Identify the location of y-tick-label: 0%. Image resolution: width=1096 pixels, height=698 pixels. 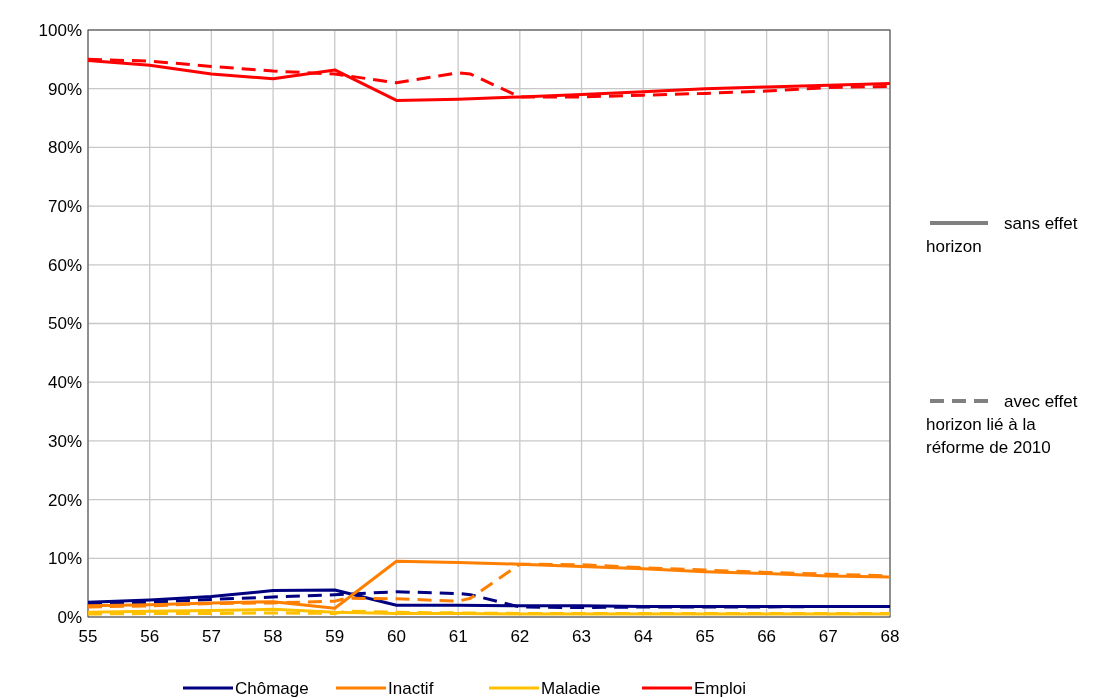
(69, 617).